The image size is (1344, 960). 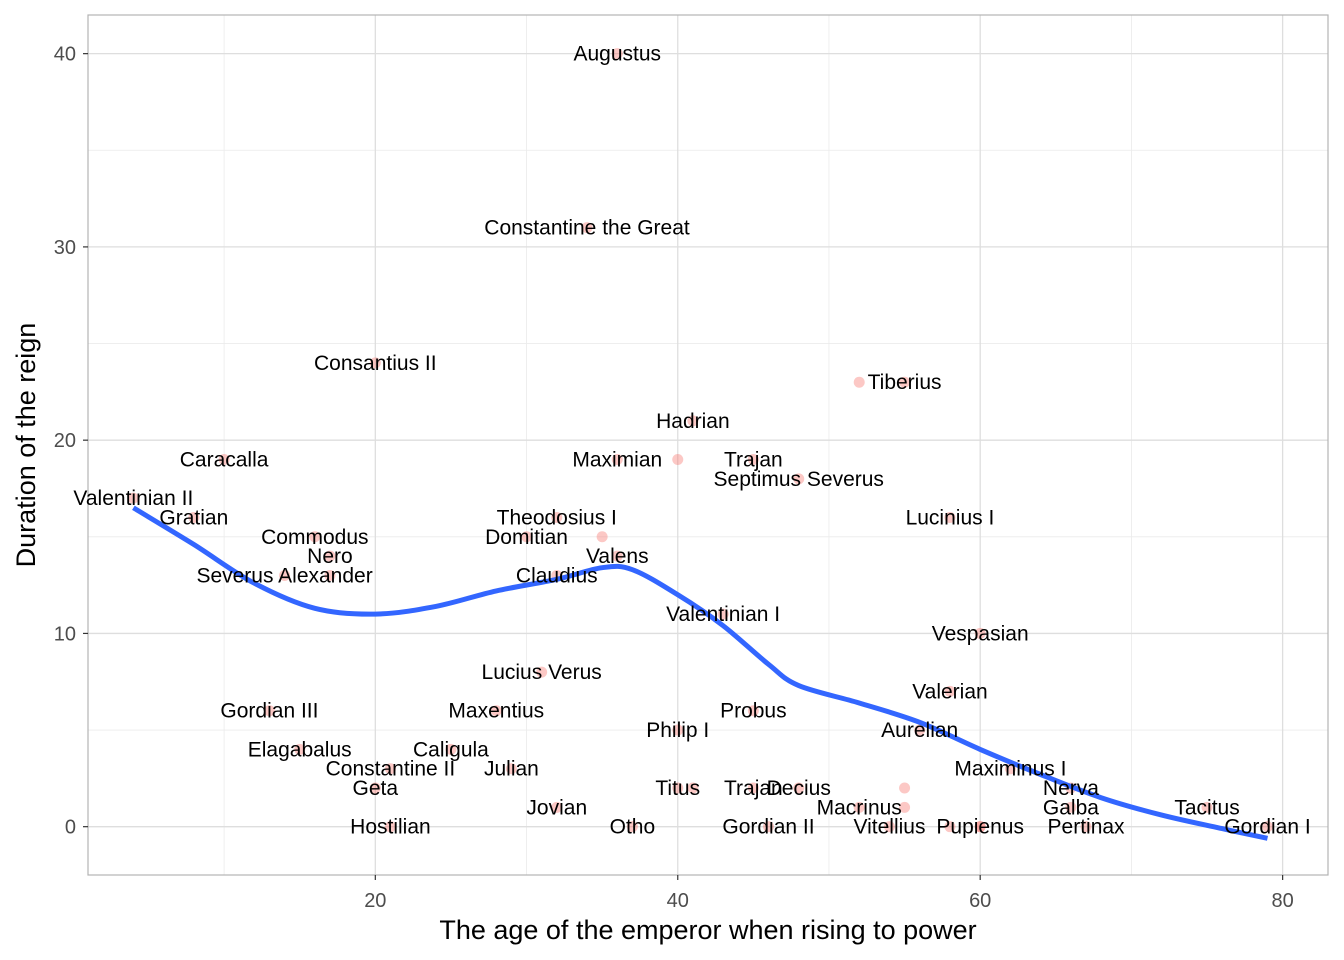 I want to click on point-label: Tiberius, so click(x=905, y=382).